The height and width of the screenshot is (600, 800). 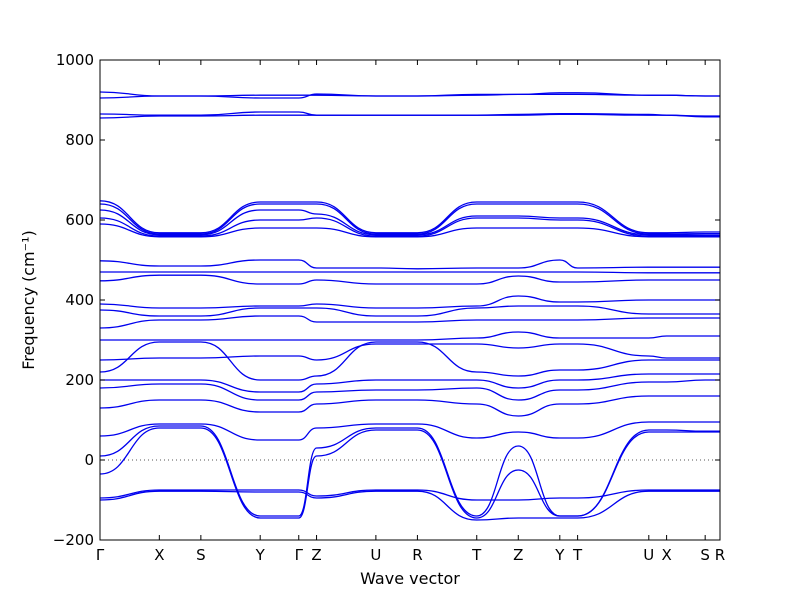 What do you see at coordinates (79, 140) in the screenshot?
I see `y-tick-label: 800` at bounding box center [79, 140].